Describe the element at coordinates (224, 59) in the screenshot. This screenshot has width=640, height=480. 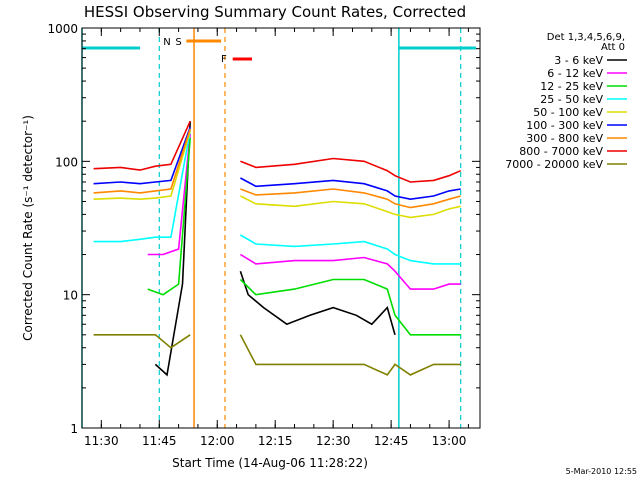
I see `flare-label: F` at that location.